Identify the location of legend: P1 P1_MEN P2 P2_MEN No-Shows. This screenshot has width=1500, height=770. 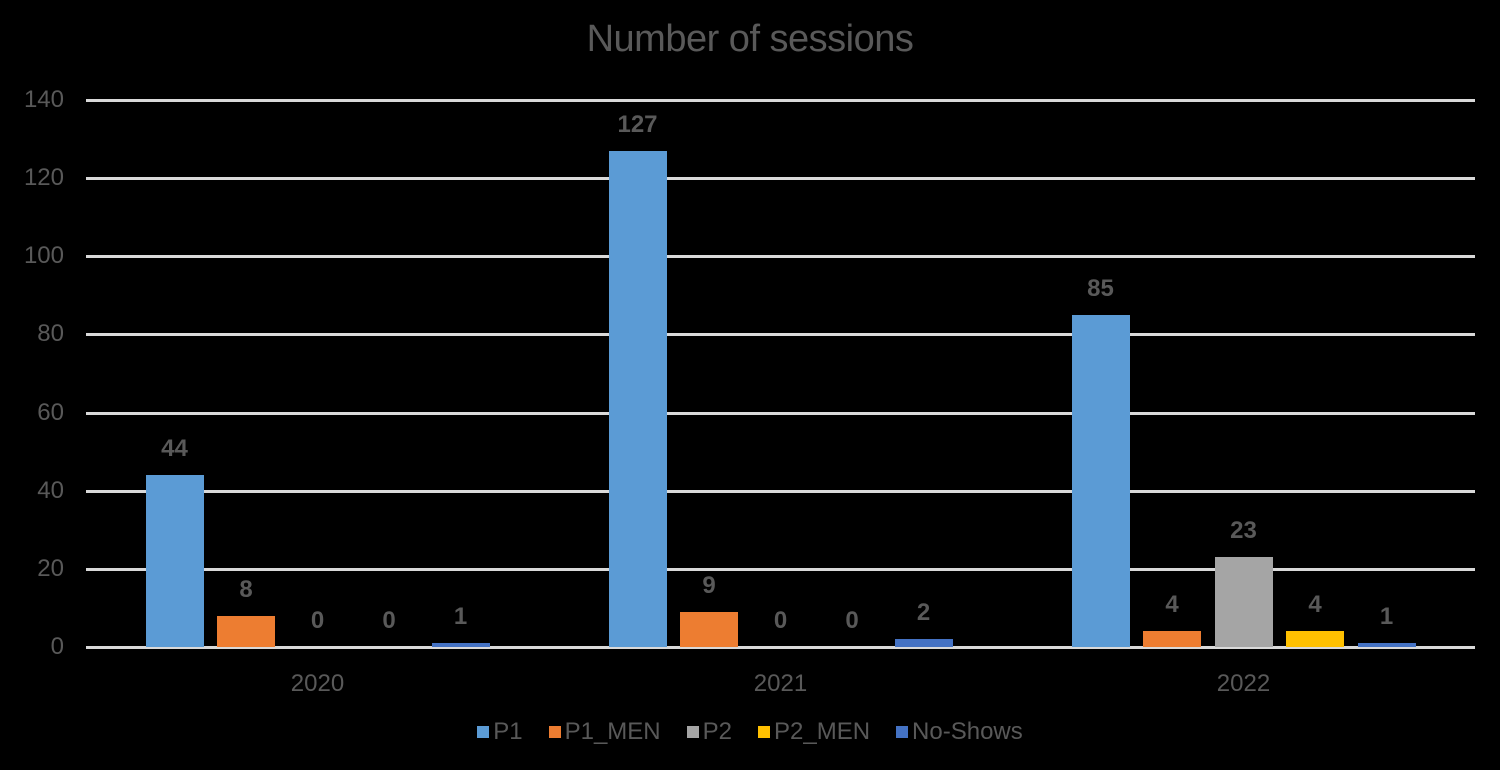
(750, 732).